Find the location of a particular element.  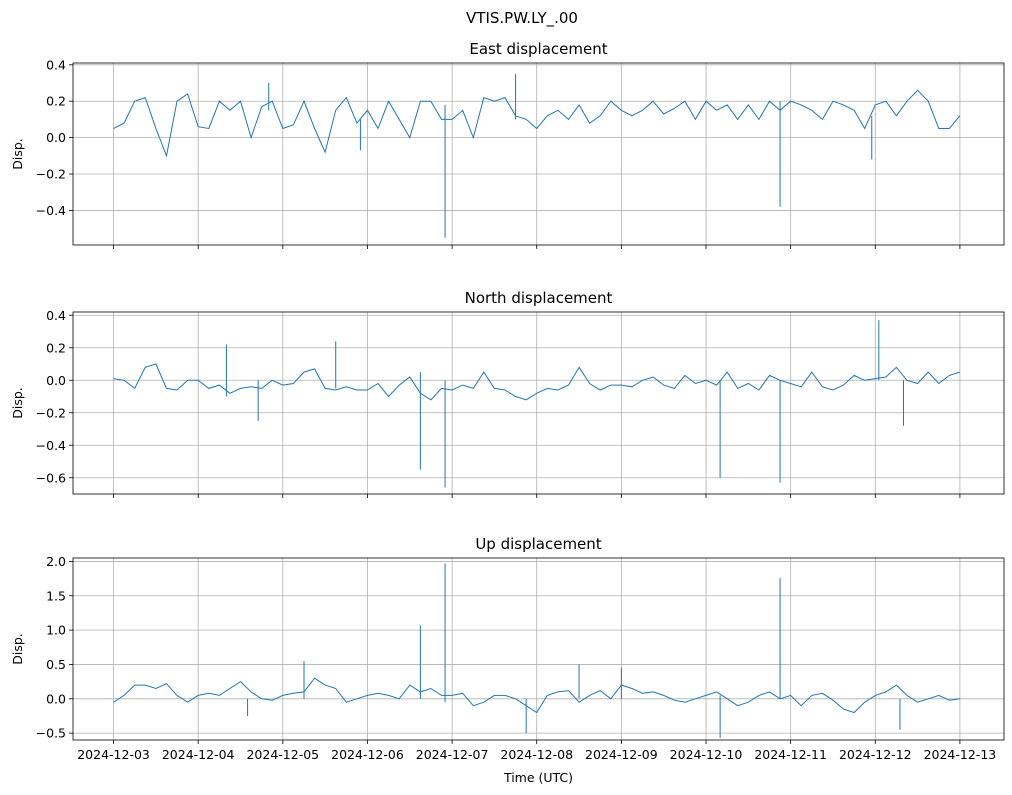

up-xtick-label: 2024-12-08 is located at coordinates (536, 754).